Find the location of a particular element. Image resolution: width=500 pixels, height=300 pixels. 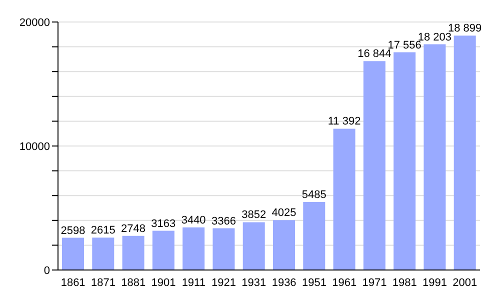

data-label: 5485 is located at coordinates (314, 194).